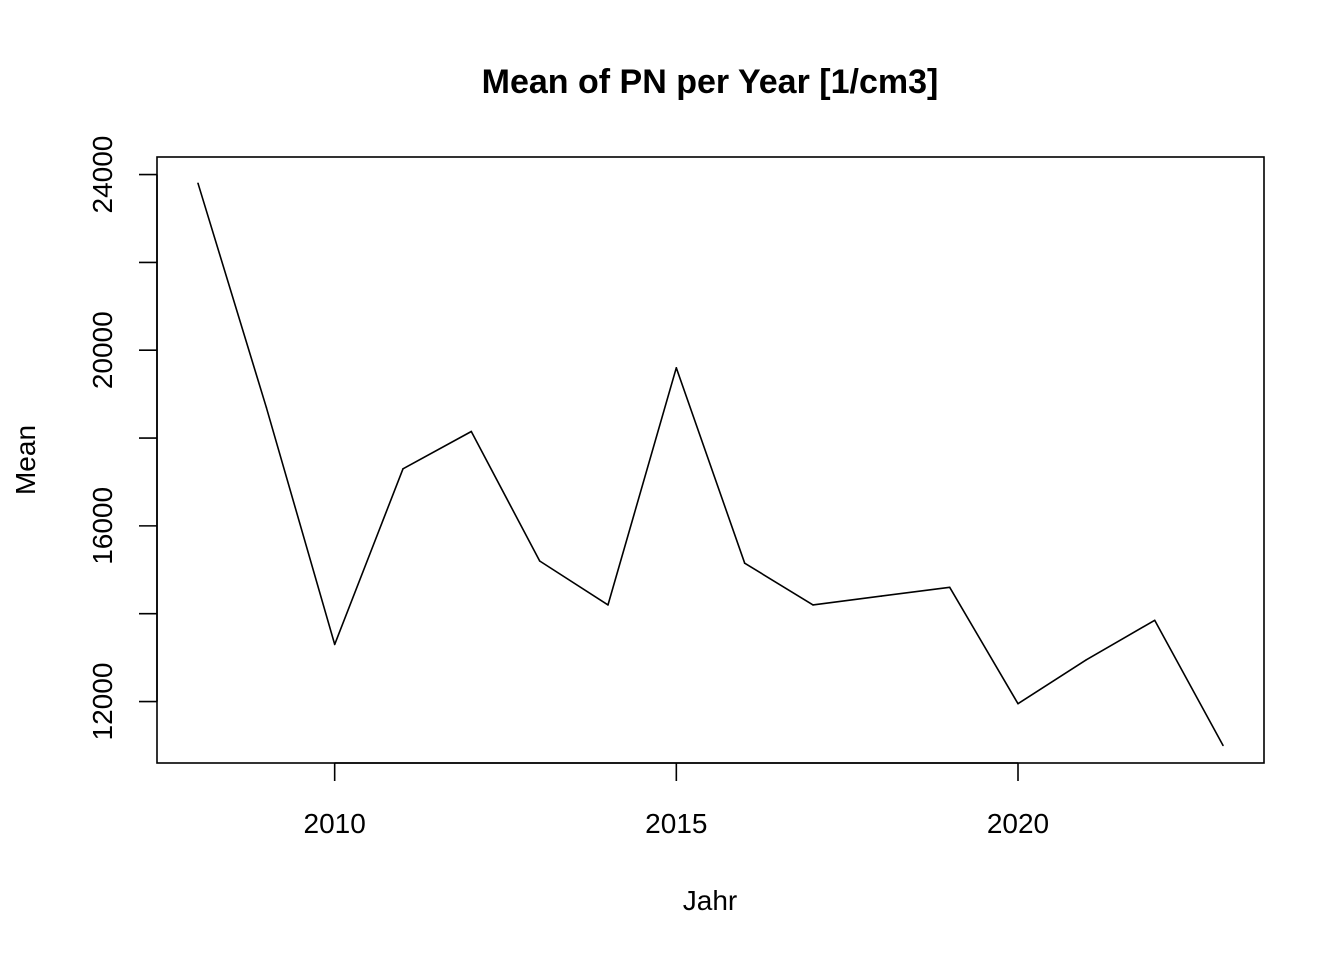  I want to click on x-axis: 2010 2015 2020, so click(676, 800).